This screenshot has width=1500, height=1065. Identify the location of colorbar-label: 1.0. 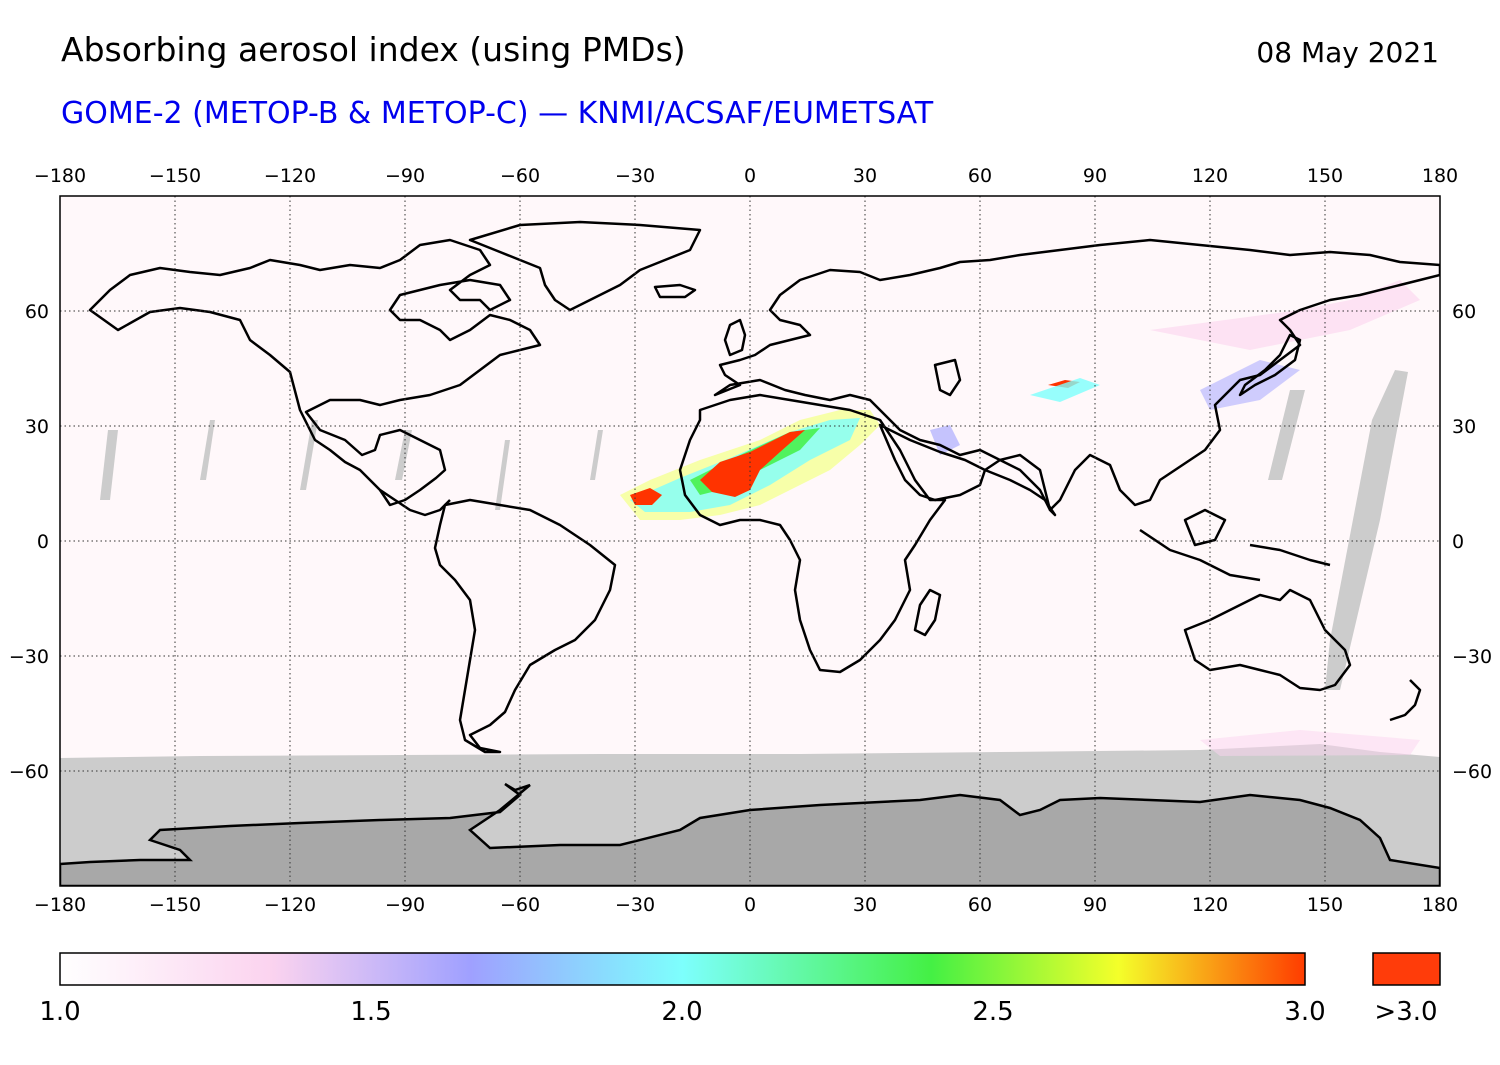
(59, 1012).